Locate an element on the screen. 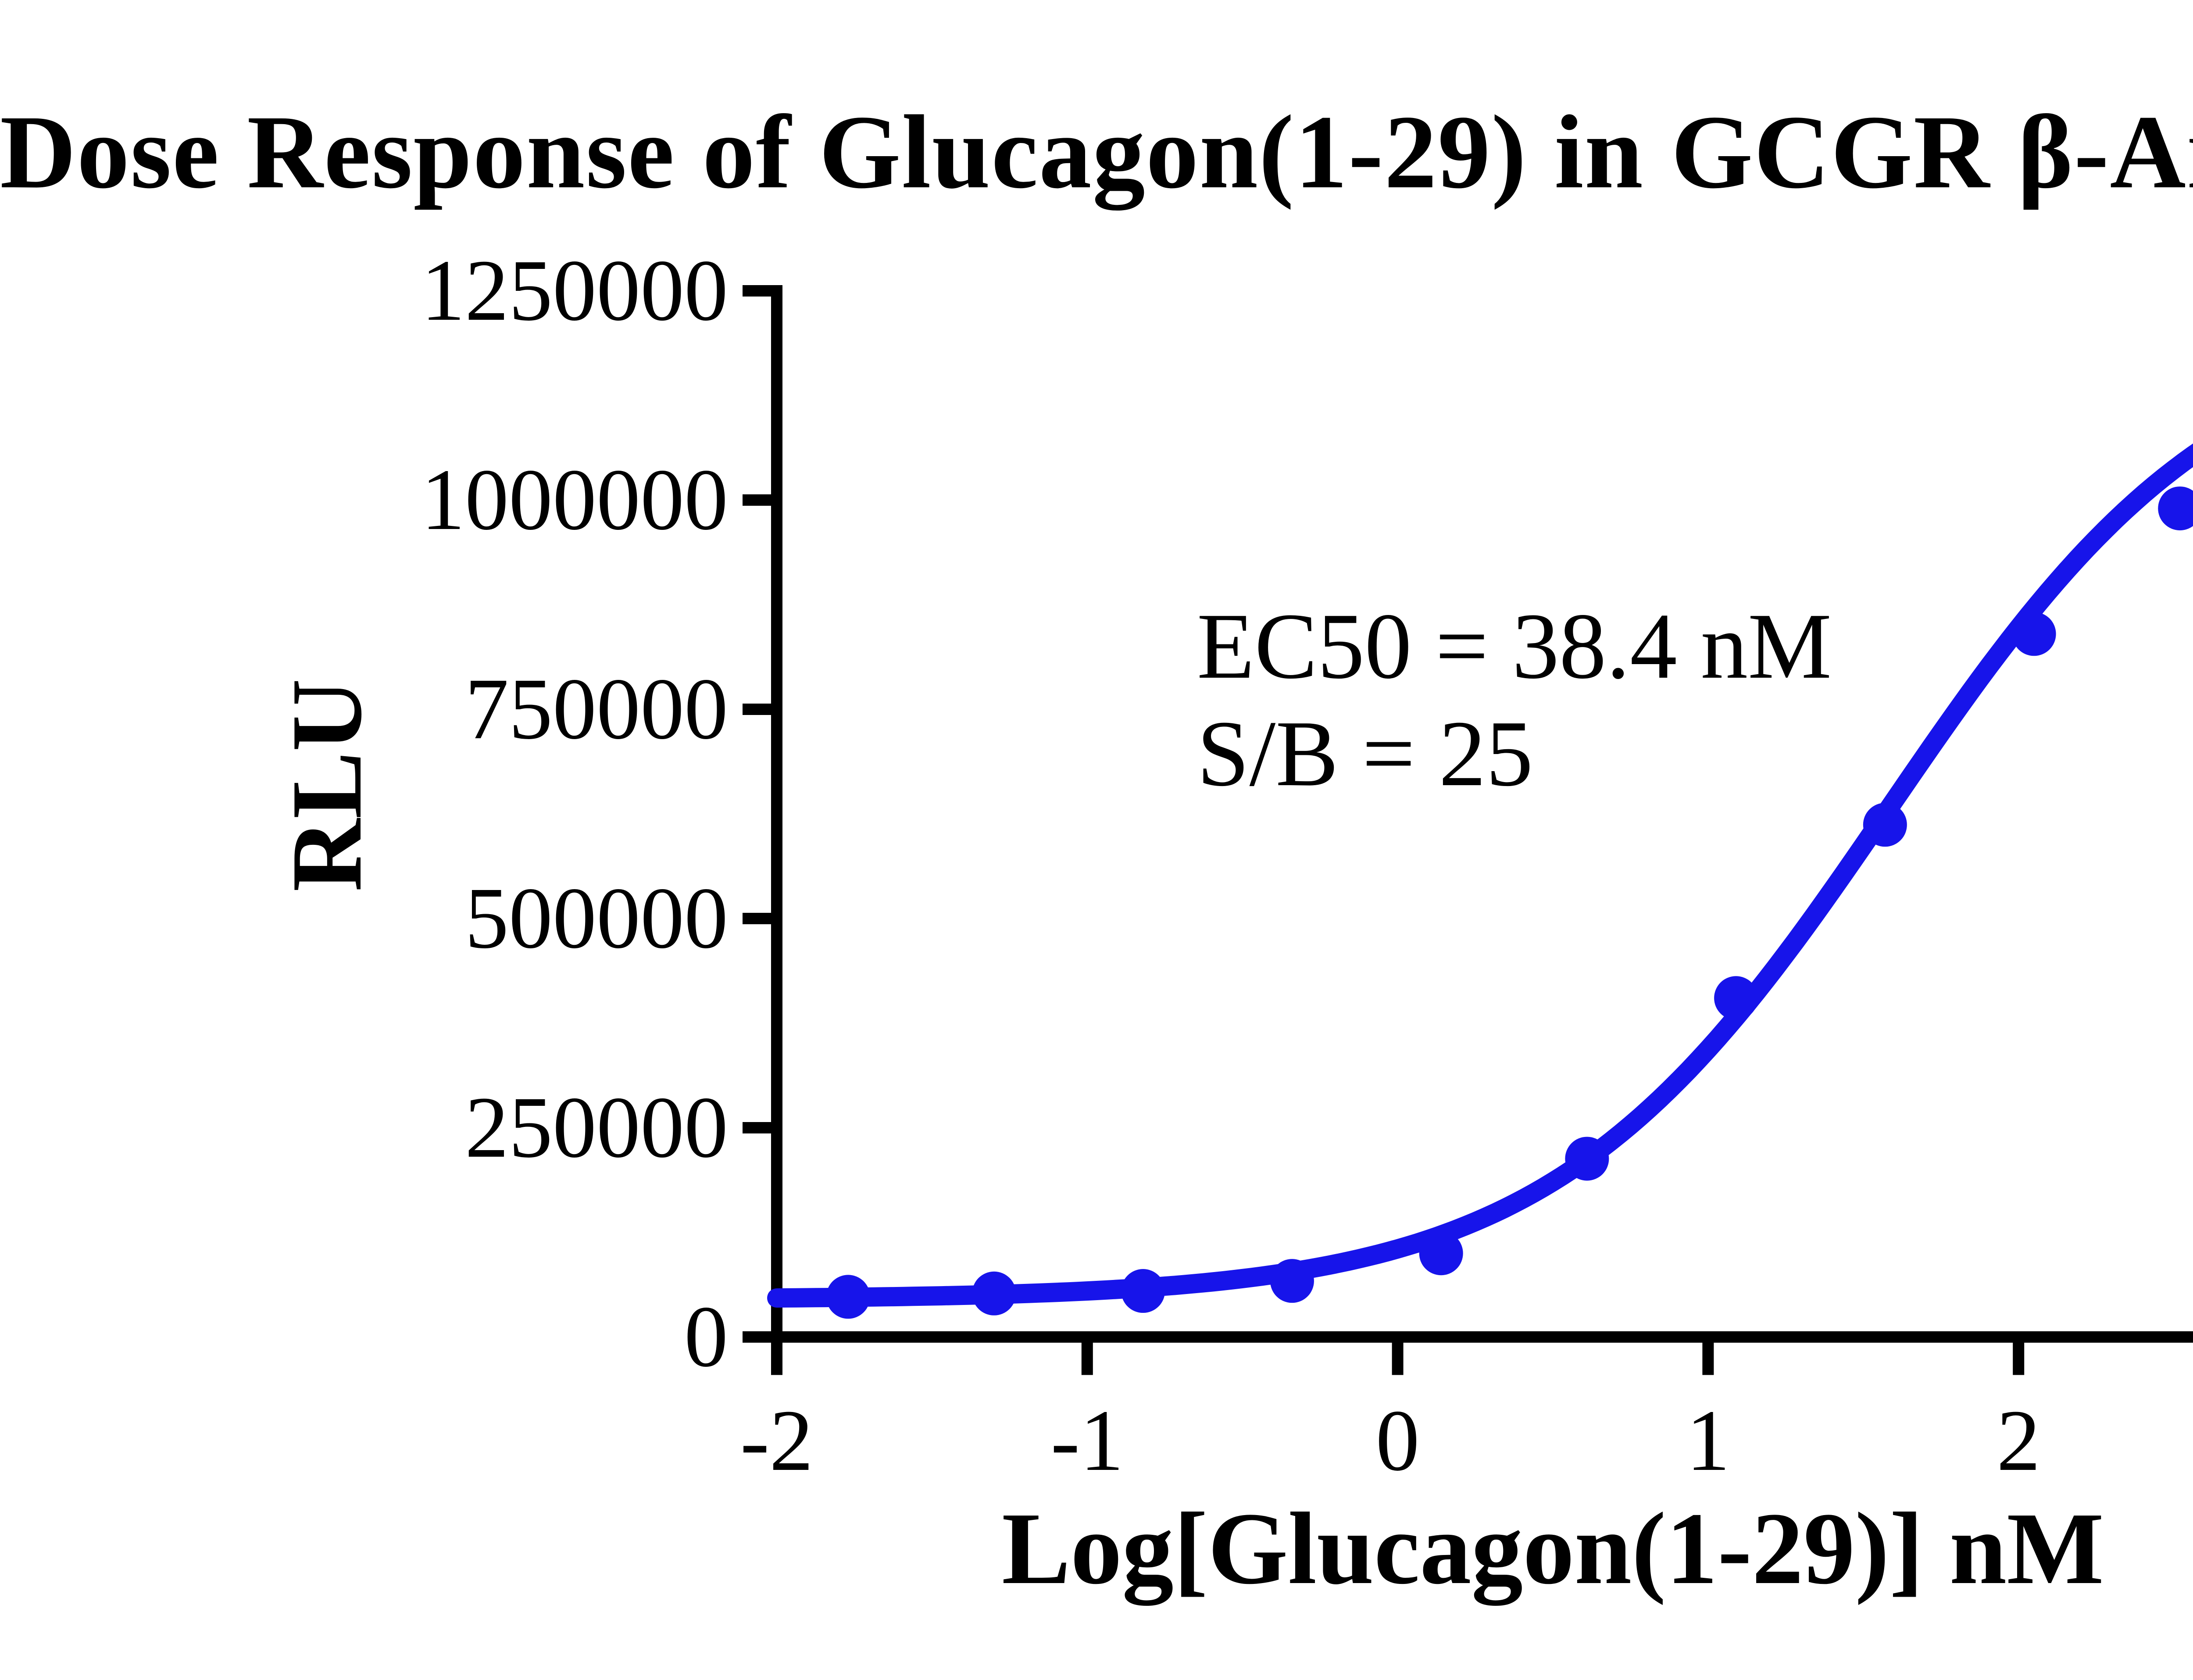  y-tick-label: 1000000 is located at coordinates (574, 499).